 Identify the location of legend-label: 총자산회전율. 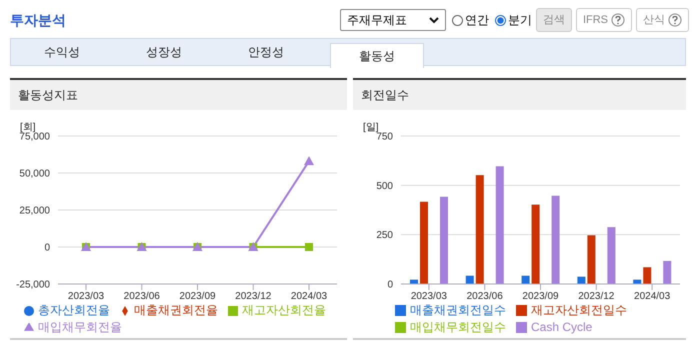
(74, 310).